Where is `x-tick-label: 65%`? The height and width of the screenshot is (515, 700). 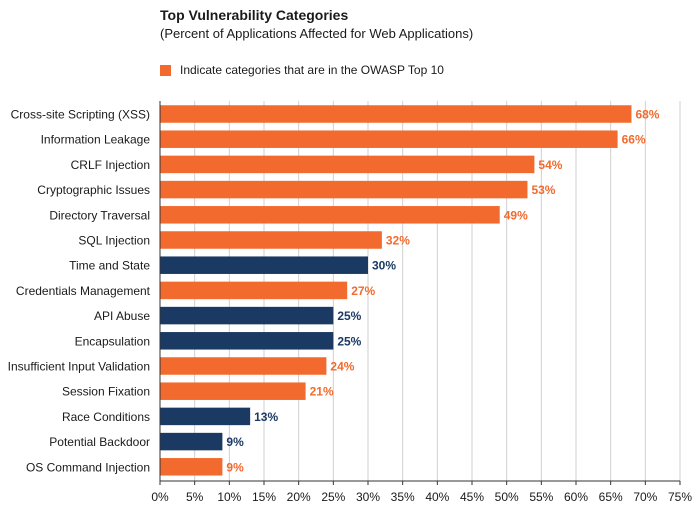
x-tick-label: 65% is located at coordinates (611, 497).